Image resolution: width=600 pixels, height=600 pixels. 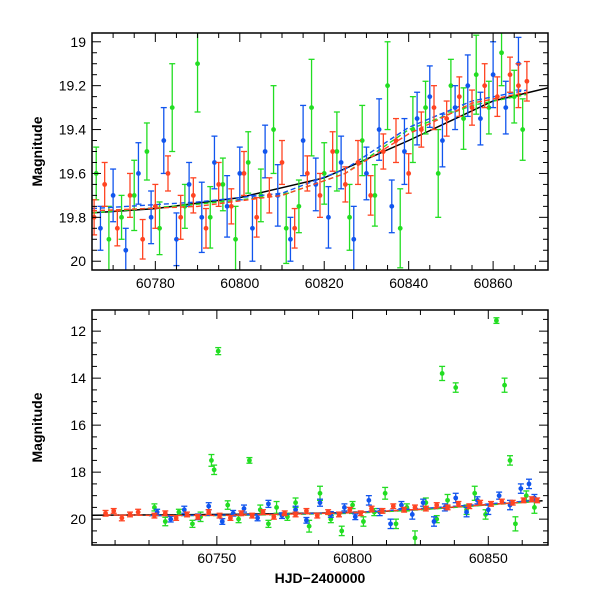 What do you see at coordinates (408, 283) in the screenshot?
I see `x-tick-label: 60840` at bounding box center [408, 283].